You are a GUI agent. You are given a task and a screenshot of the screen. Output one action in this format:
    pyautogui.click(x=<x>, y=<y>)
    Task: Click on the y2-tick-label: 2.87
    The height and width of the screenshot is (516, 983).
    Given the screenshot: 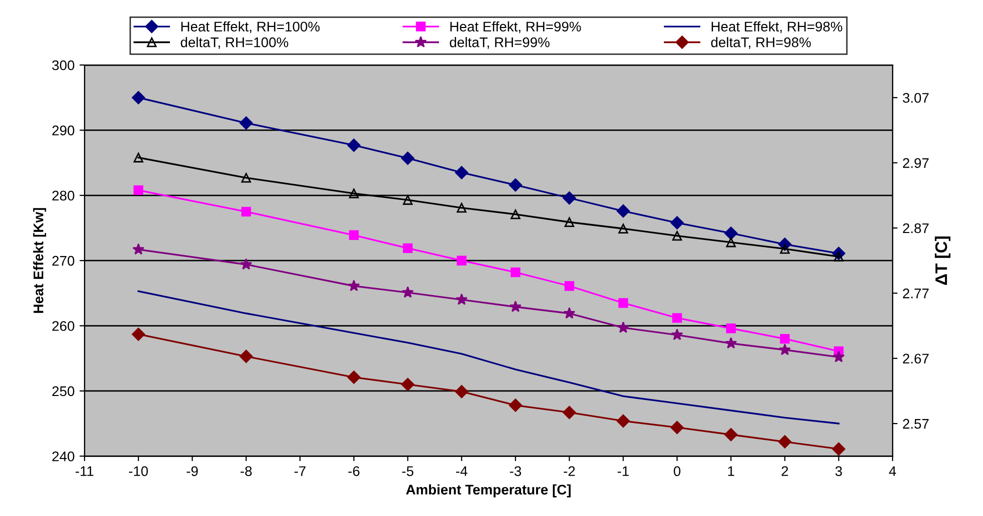 What is the action you would take?
    pyautogui.click(x=915, y=228)
    